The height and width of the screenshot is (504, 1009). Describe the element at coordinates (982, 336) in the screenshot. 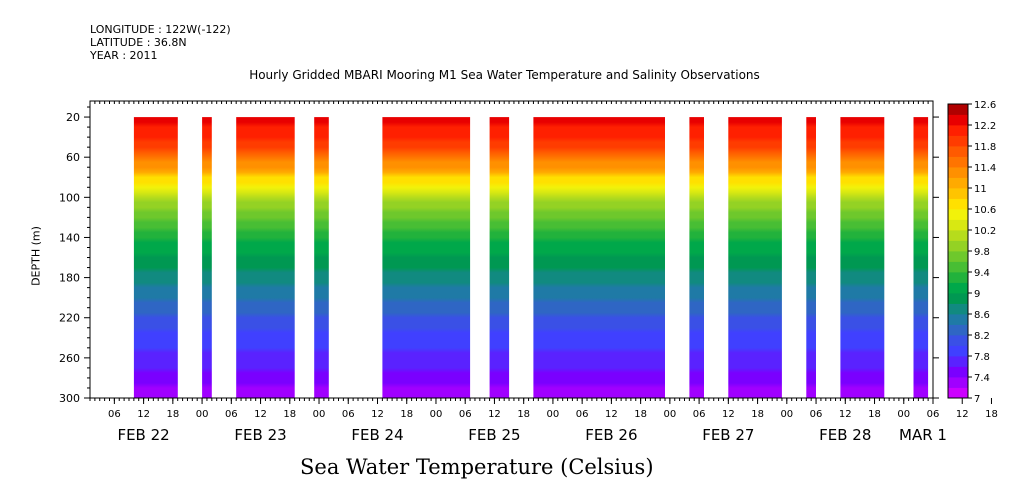

I see `colorbar-tick-label: 8.2` at that location.